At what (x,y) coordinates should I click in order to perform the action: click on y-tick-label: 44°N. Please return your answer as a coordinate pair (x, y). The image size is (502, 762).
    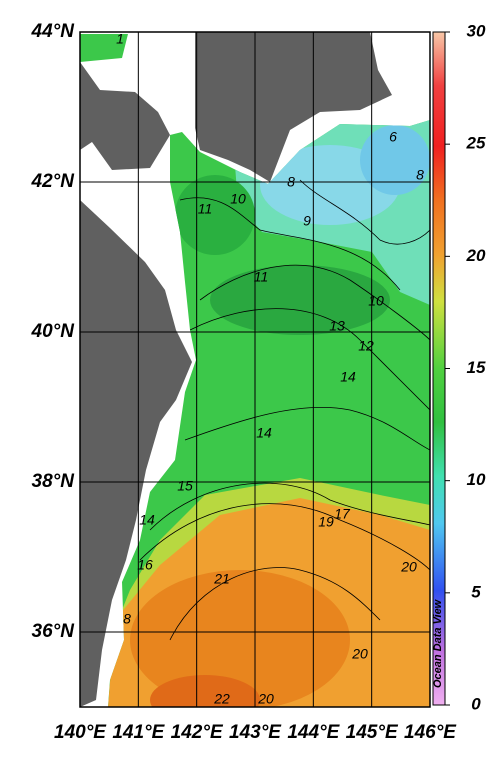
    Looking at the image, I should click on (53, 31).